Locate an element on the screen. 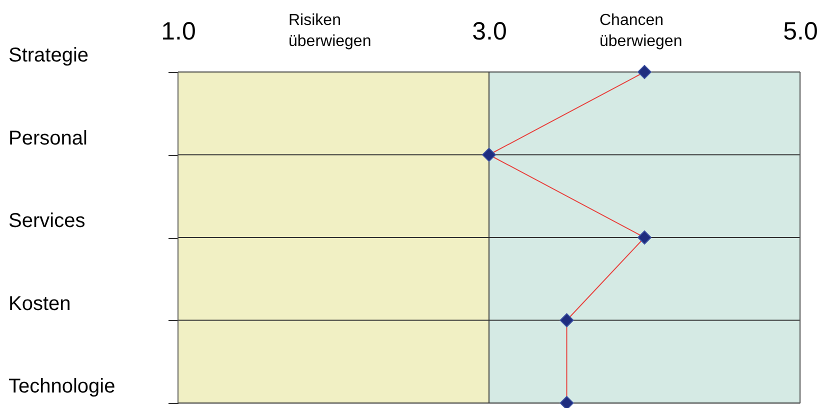 This screenshot has height=408, width=829. band-label: Chancen überwiegen is located at coordinates (641, 31).